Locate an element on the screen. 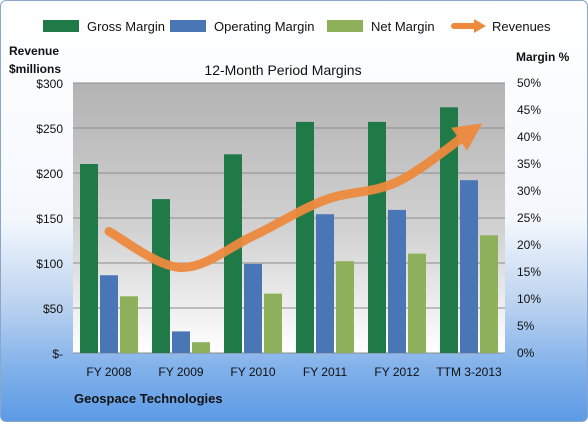 The image size is (588, 422). right-tick-label: 20% is located at coordinates (529, 245).